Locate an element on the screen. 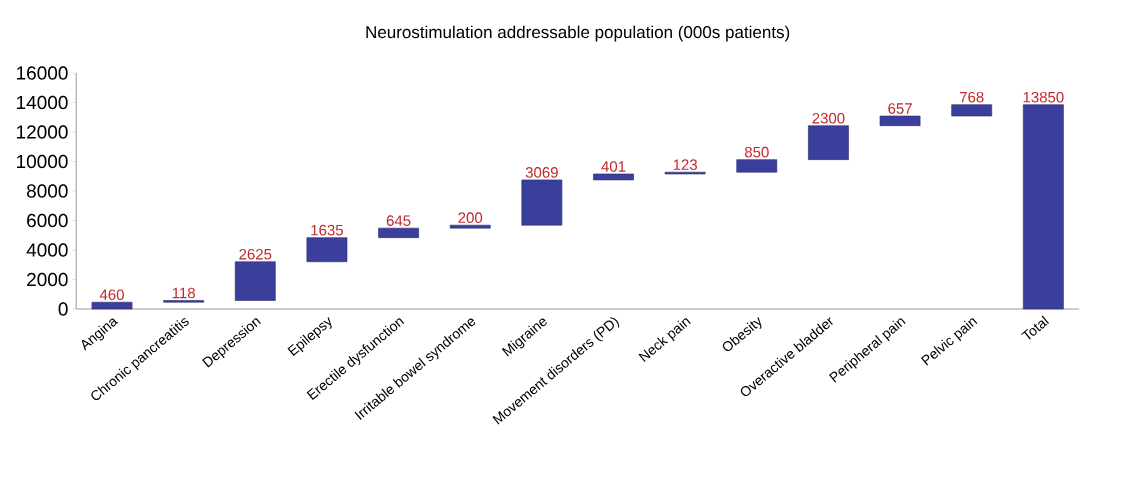 This screenshot has width=1121, height=504. y-tick-label: 2000 is located at coordinates (47, 279).